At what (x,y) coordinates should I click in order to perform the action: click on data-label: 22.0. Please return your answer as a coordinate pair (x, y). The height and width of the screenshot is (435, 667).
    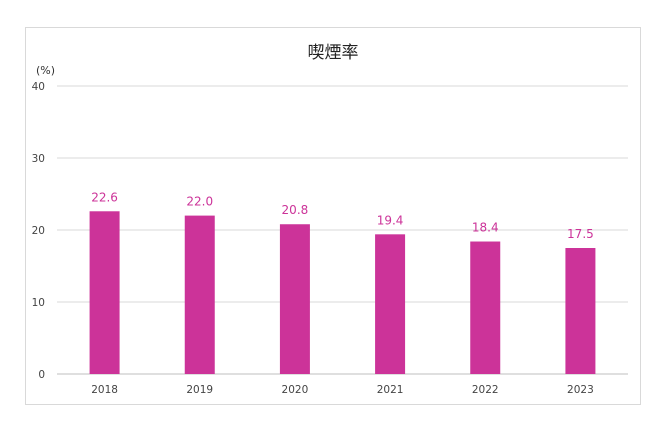
    Looking at the image, I should click on (199, 202).